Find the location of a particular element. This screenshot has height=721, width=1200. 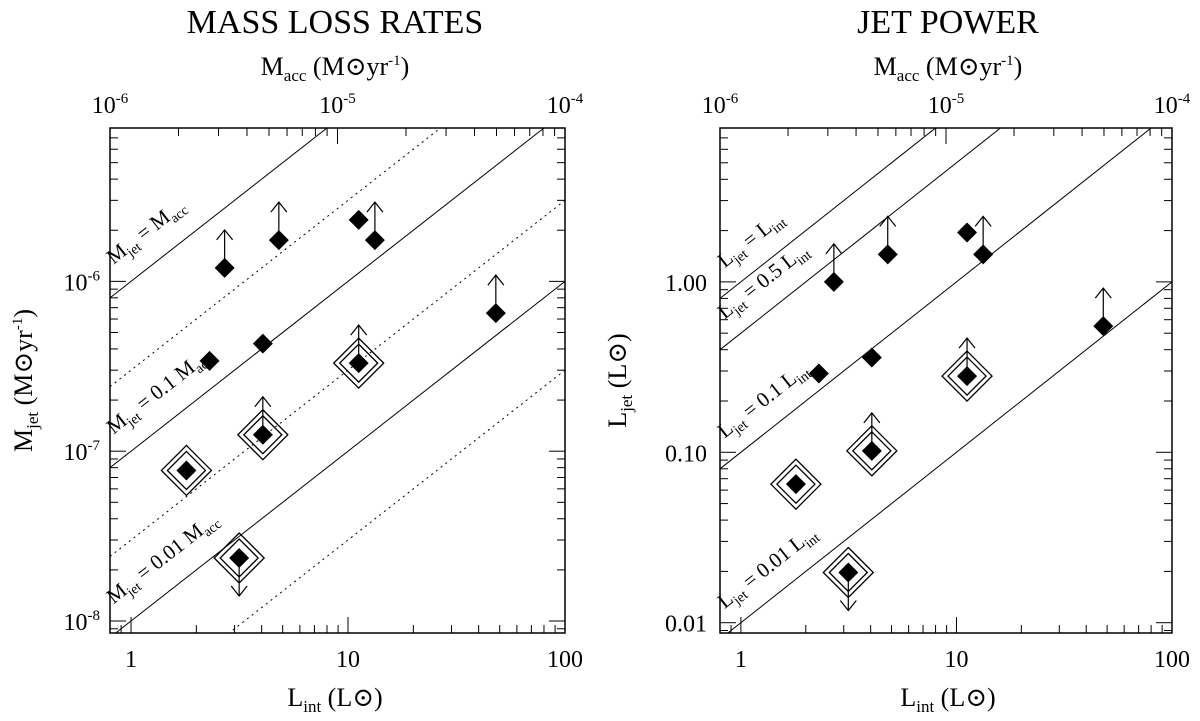

line-label: Mjet = 0.1 Macc is located at coordinates (159, 392).